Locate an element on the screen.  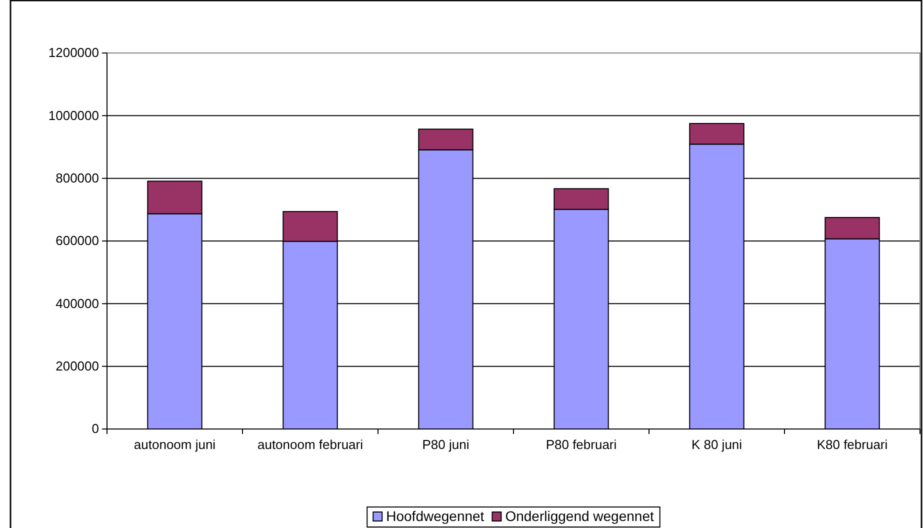
x-tick-label: P80 juni is located at coordinates (446, 444).